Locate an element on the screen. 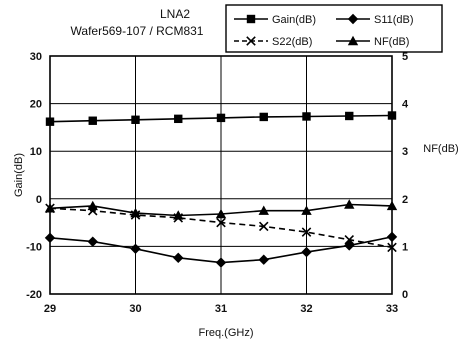 The width and height of the screenshot is (464, 342). y-tick-label: 10 is located at coordinates (36, 152).